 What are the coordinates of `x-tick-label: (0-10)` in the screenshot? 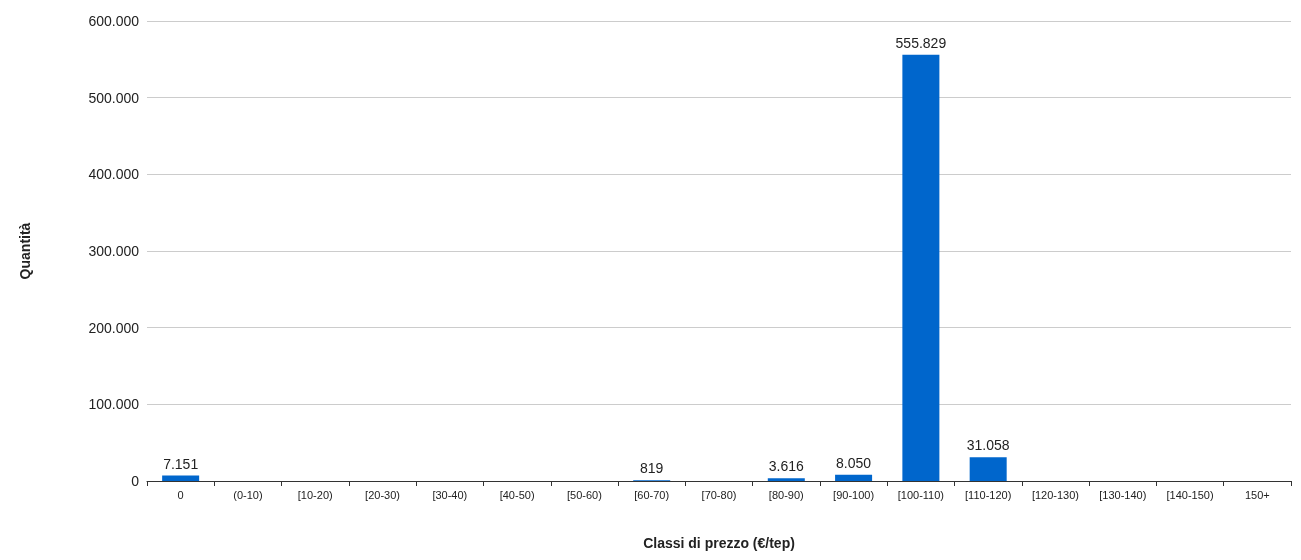 It's located at (248, 494).